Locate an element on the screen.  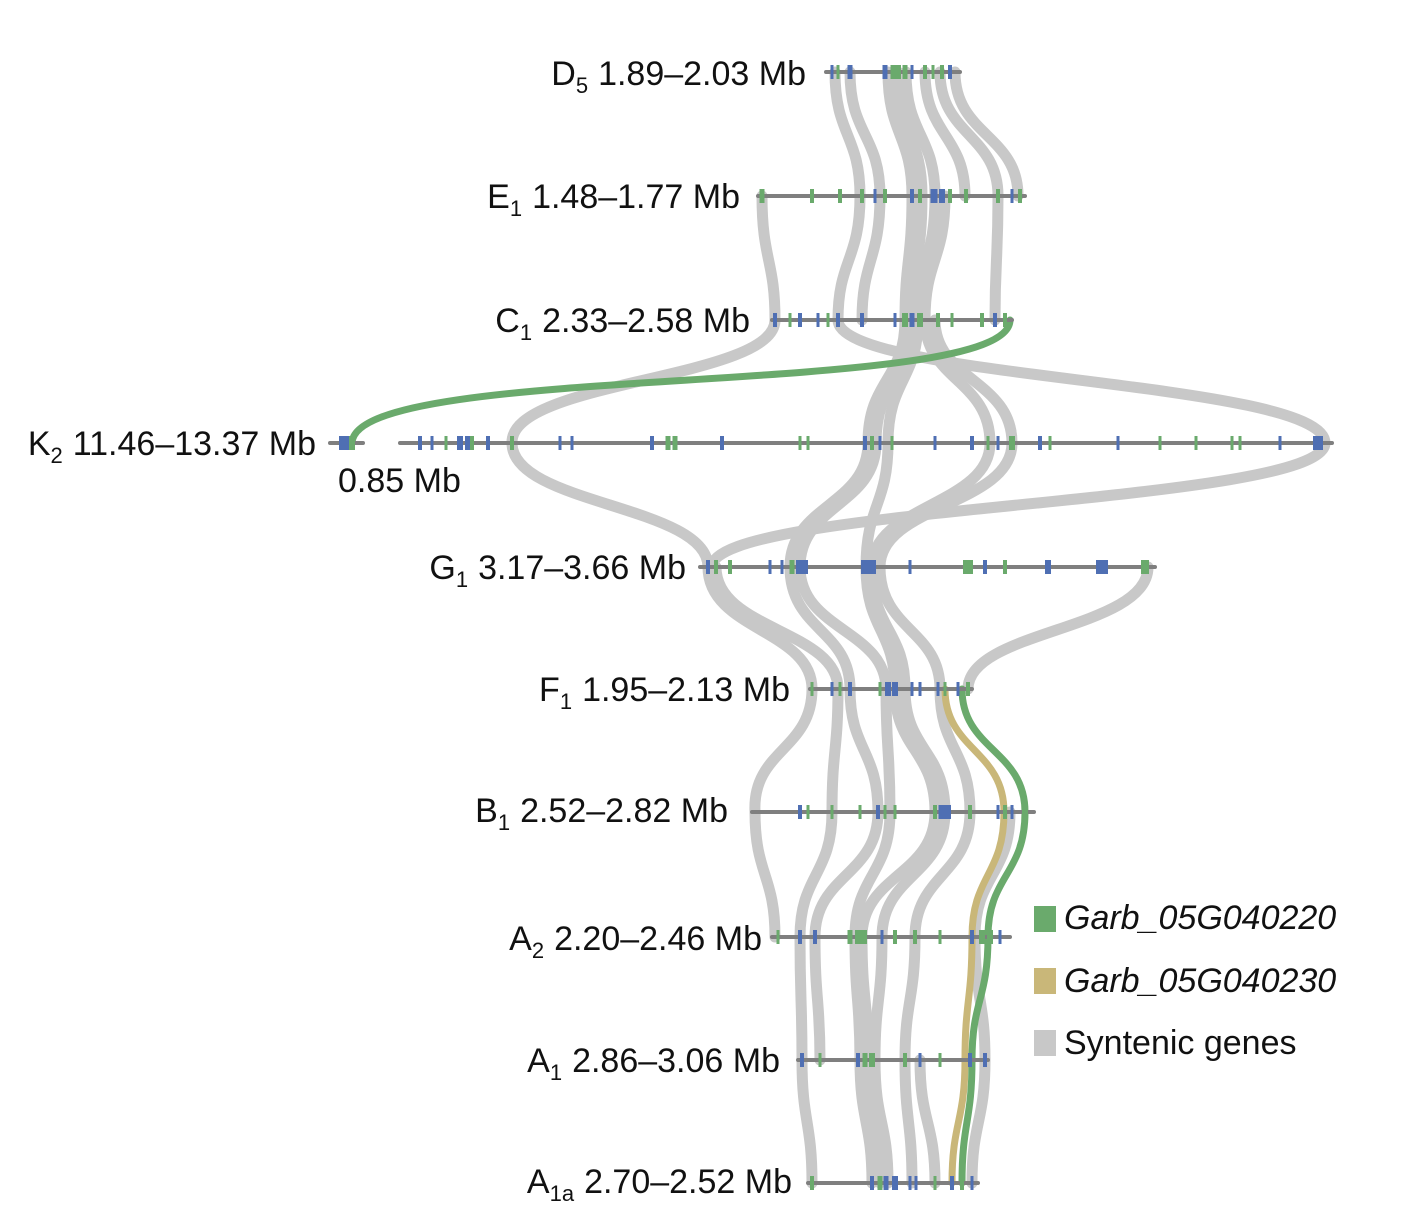
track-e1 is located at coordinates (891, 196).